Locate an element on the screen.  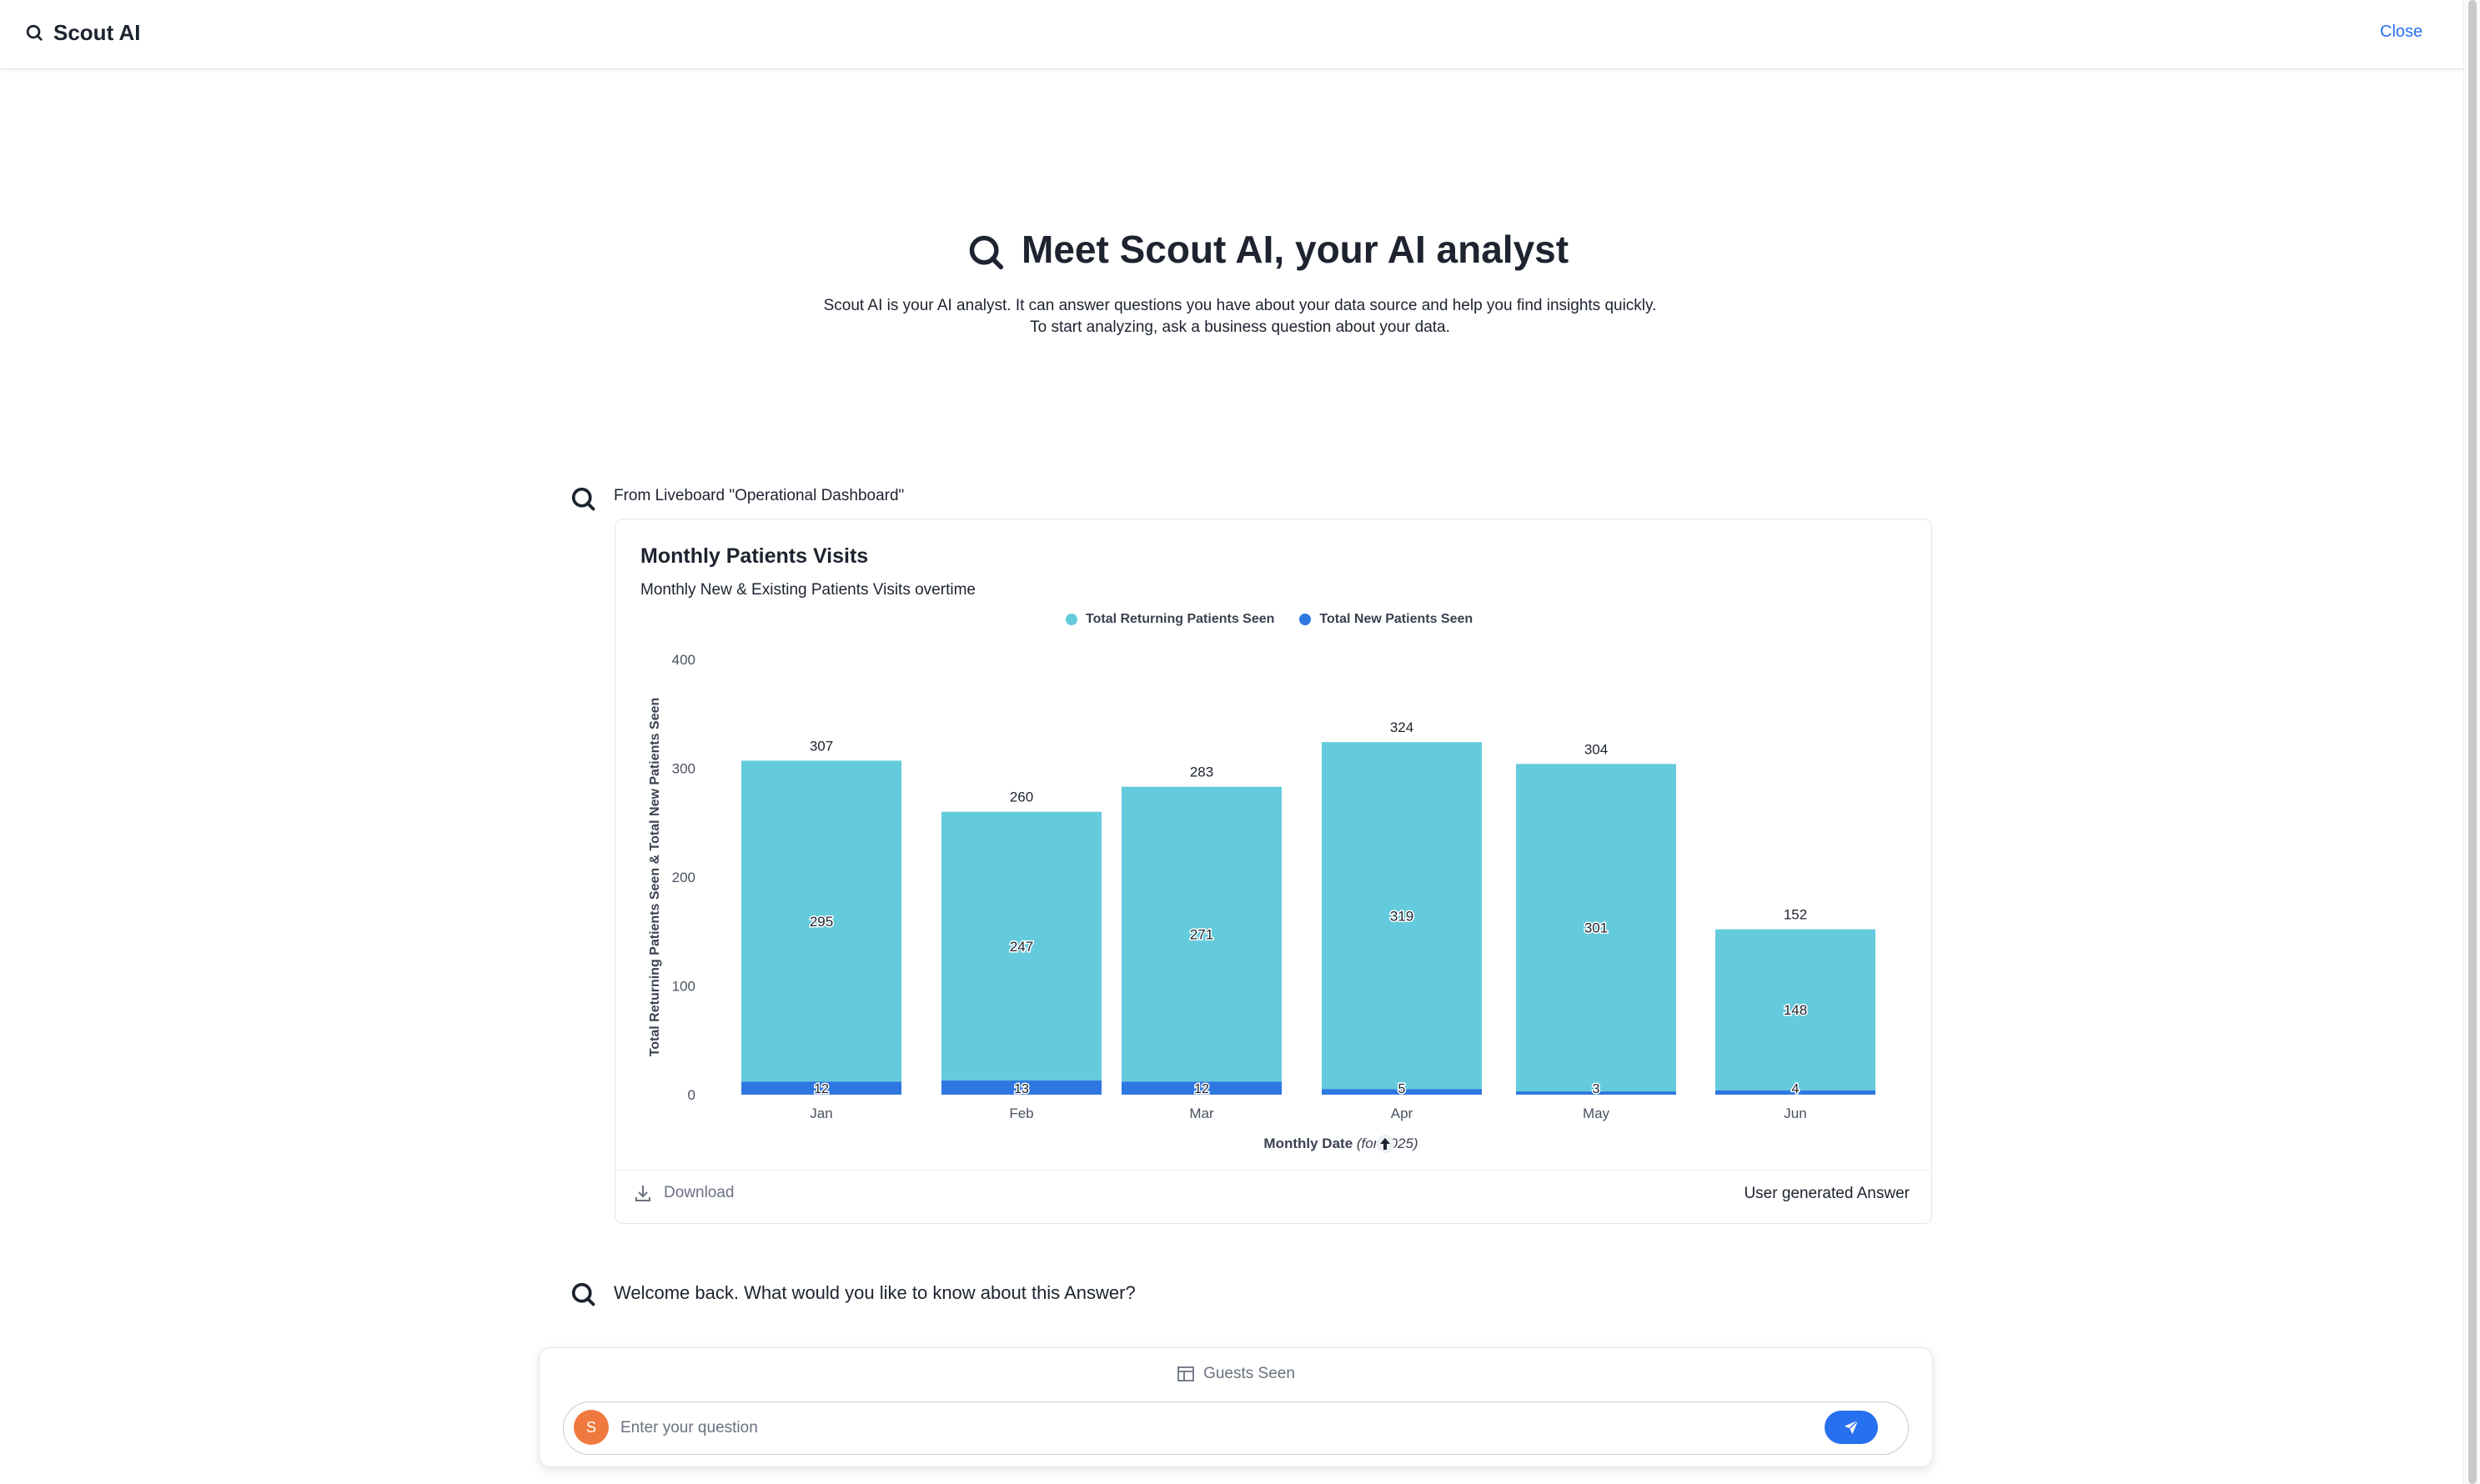
bar-total-label: 307 is located at coordinates (822, 746).